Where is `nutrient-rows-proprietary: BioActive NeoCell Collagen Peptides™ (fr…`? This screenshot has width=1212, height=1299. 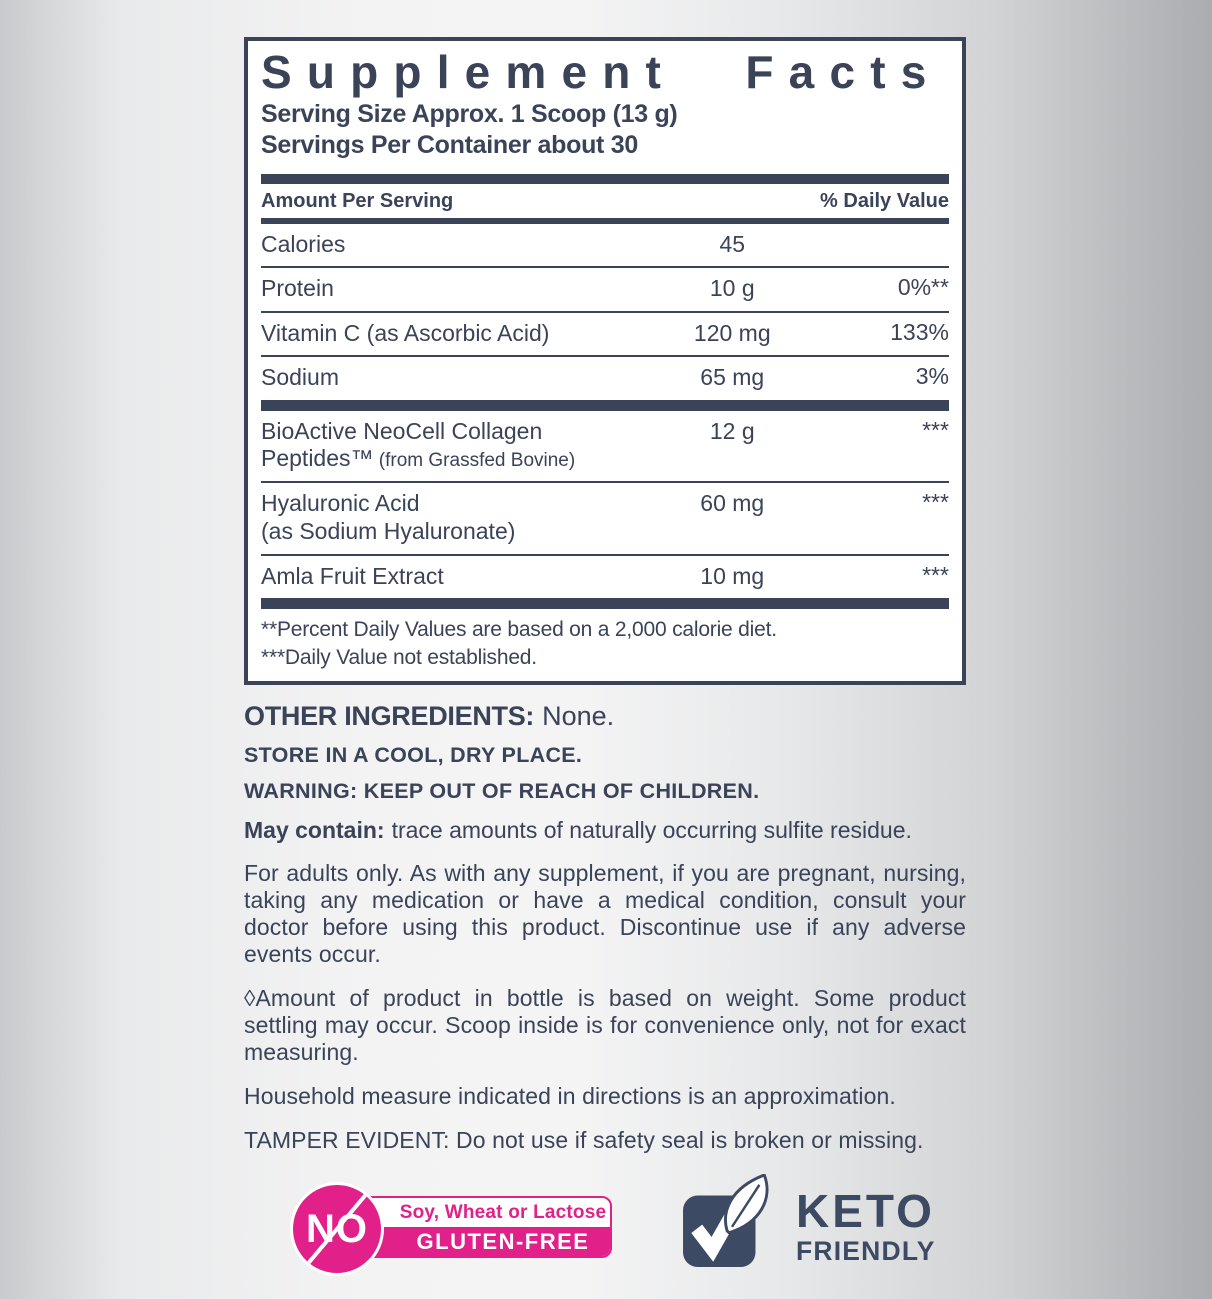
nutrient-rows-proprietary: BioActive NeoCell Collagen Peptides™ (fr… is located at coordinates (605, 504).